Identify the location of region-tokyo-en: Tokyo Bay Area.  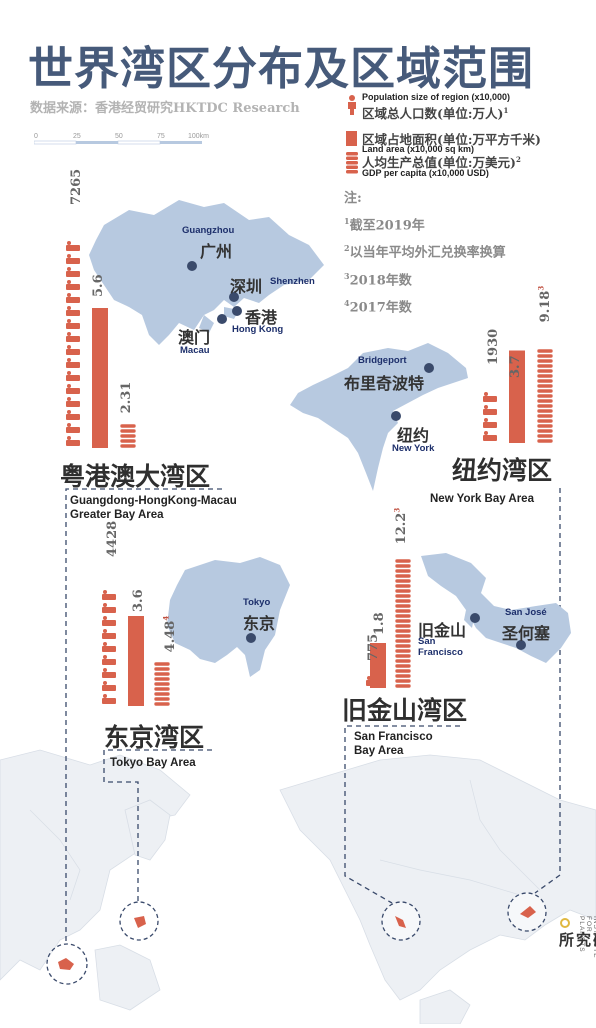
(153, 763).